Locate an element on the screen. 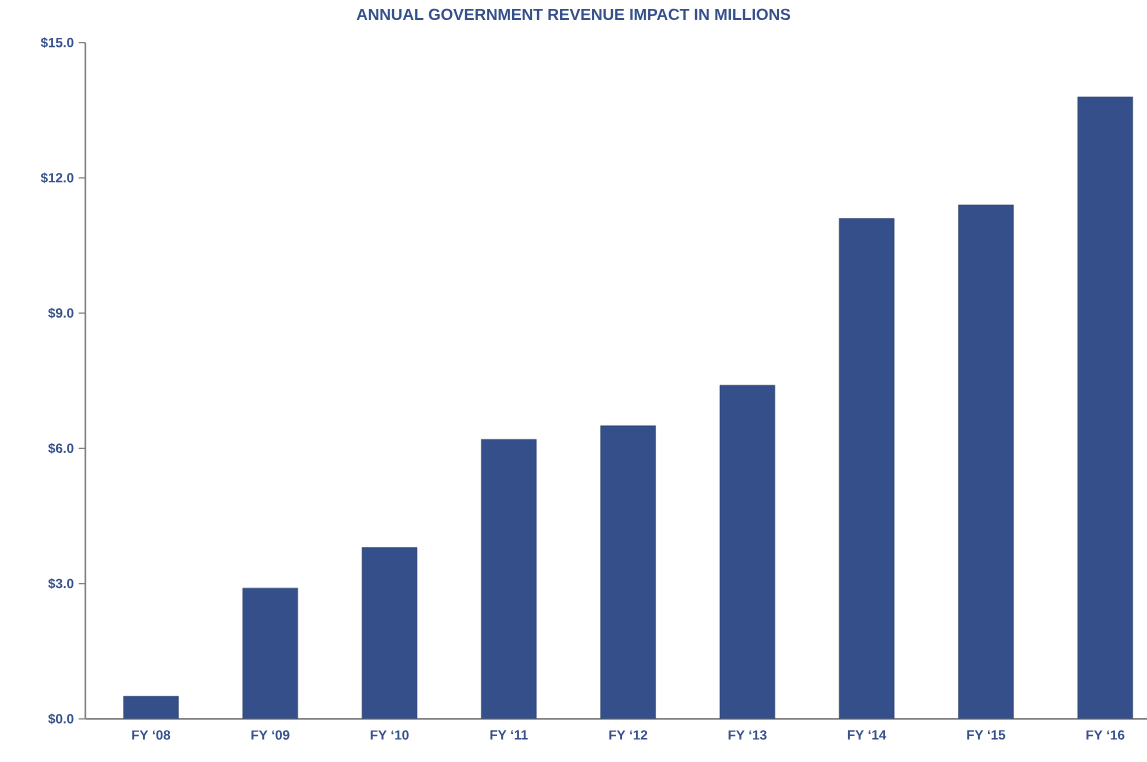 Image resolution: width=1147 pixels, height=762 pixels. x-tick-label: FY ‘08 is located at coordinates (151, 735).